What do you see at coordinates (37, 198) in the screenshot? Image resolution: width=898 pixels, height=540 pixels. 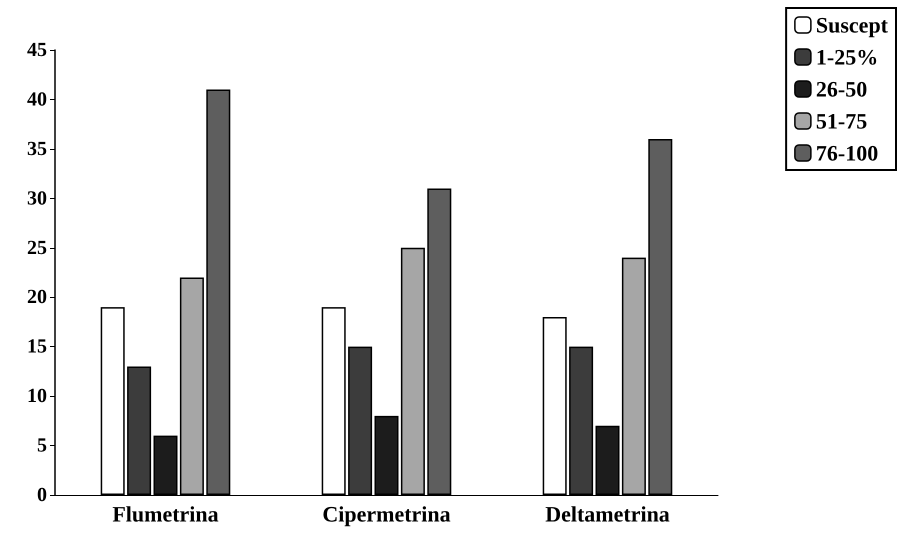 I see `y-tick-label: 30` at bounding box center [37, 198].